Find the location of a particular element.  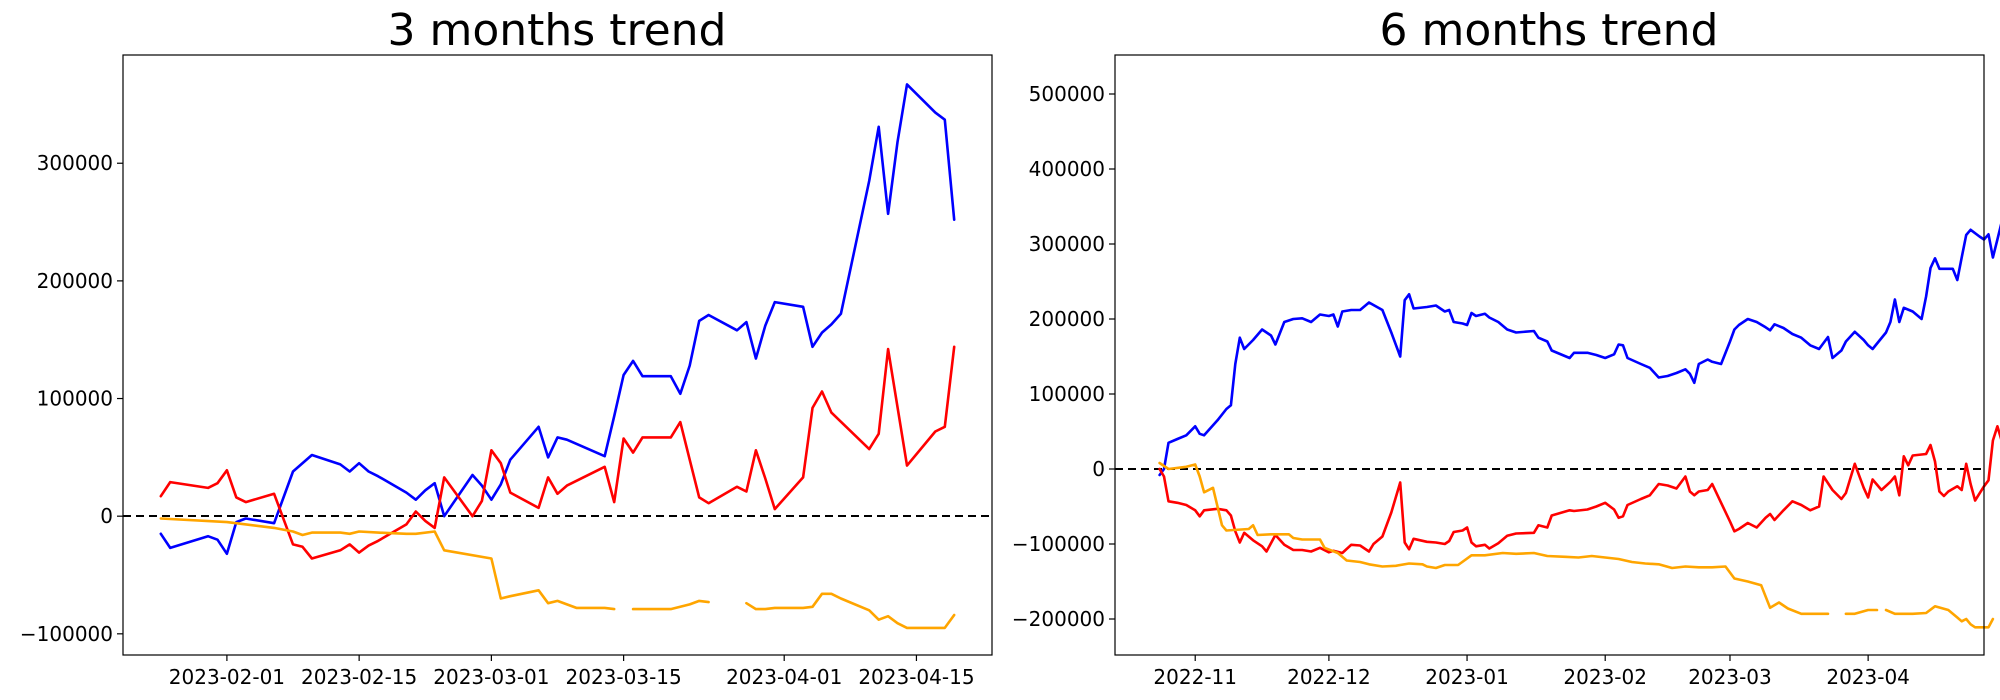

x-tick-label: 2023-04 is located at coordinates (1868, 677).